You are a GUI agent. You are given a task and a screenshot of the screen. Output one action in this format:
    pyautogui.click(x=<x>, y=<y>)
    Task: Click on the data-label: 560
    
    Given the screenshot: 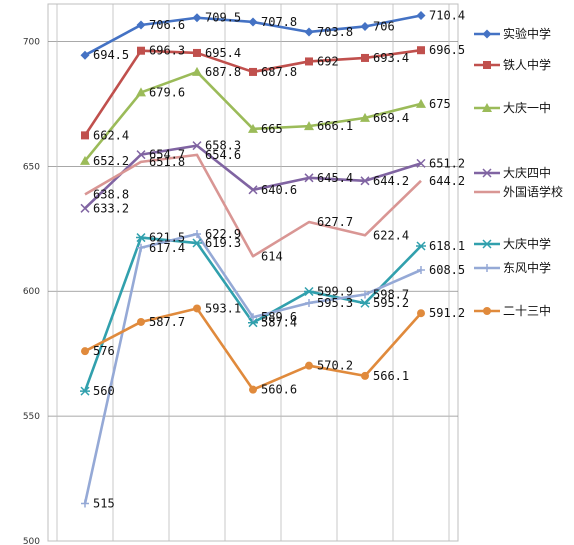 What is the action you would take?
    pyautogui.click(x=104, y=391)
    